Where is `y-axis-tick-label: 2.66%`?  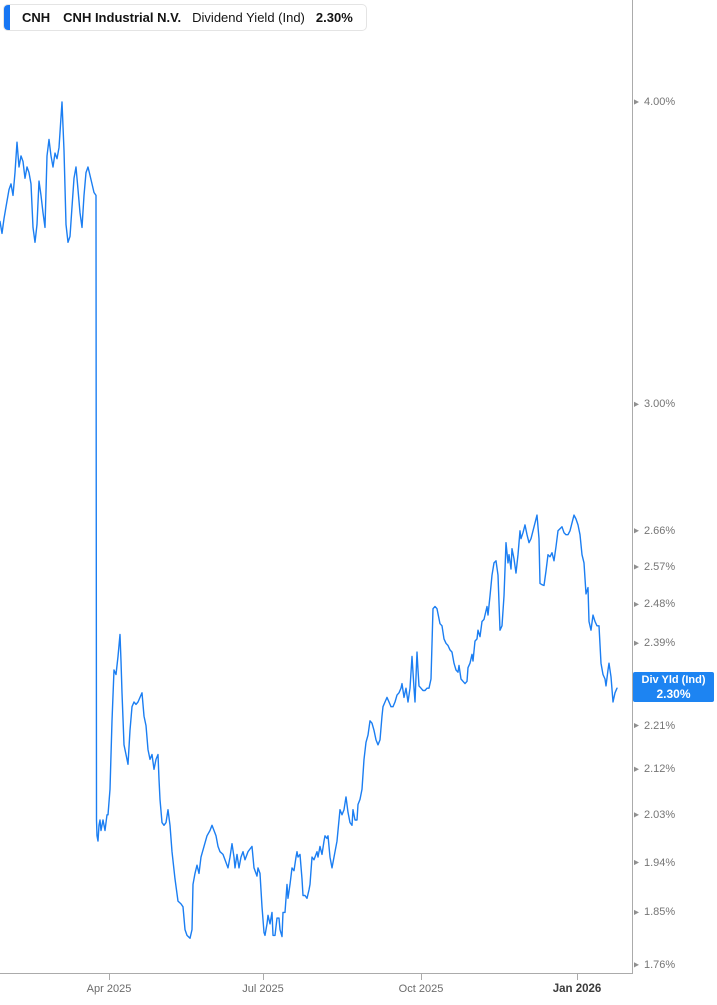 y-axis-tick-label: 2.66% is located at coordinates (660, 530).